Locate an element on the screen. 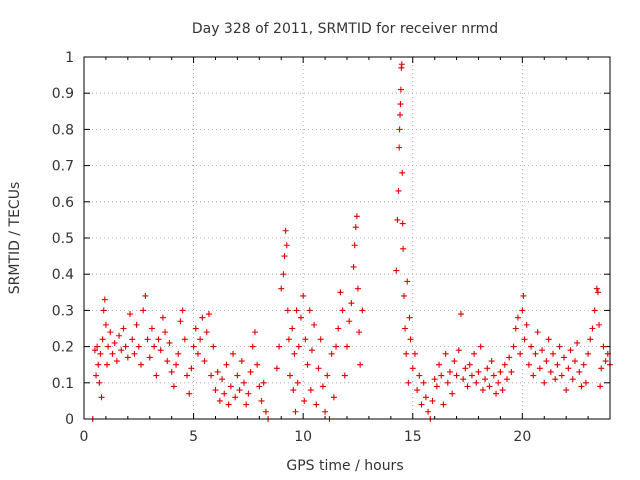 The height and width of the screenshot is (480, 640). x-tick-label: 15 is located at coordinates (413, 437).